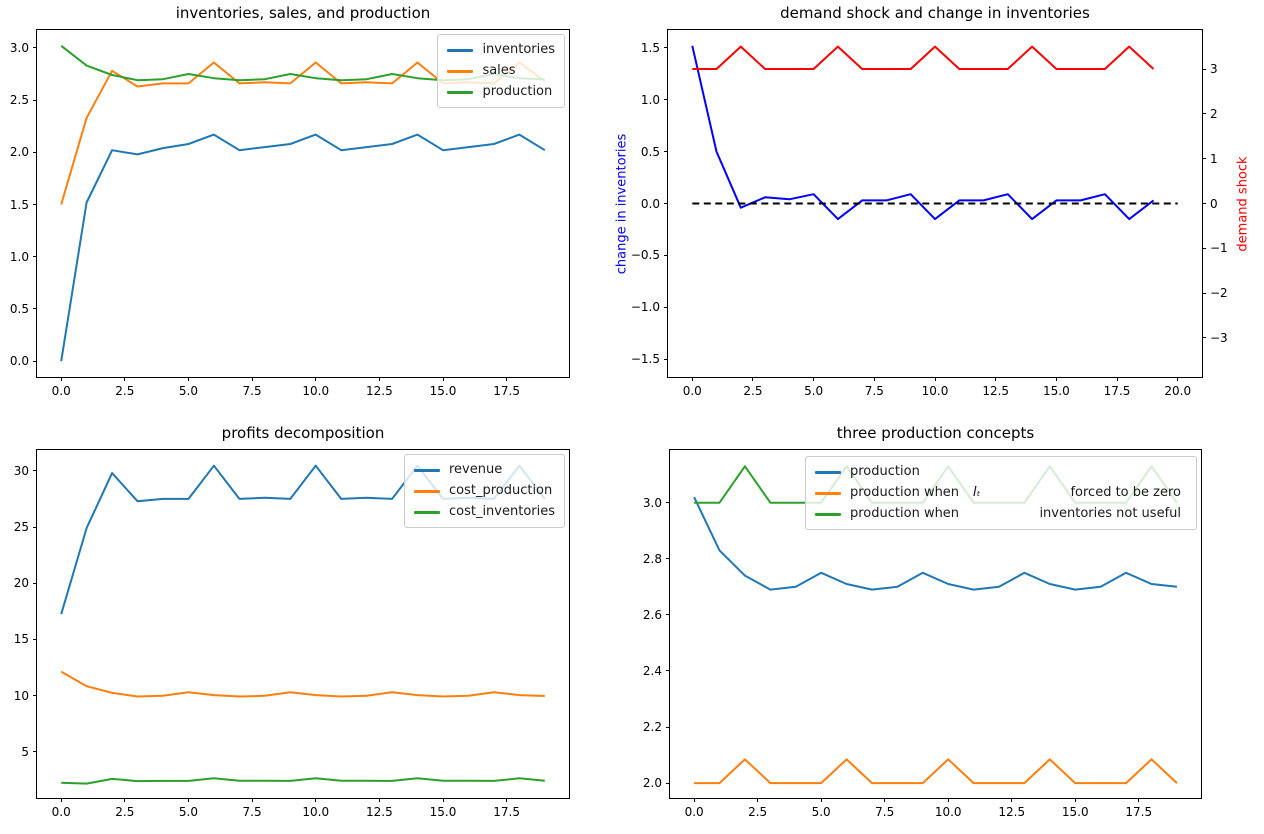 The height and width of the screenshot is (834, 1264). What do you see at coordinates (21, 695) in the screenshot?
I see `y-tick-label: 10` at bounding box center [21, 695].